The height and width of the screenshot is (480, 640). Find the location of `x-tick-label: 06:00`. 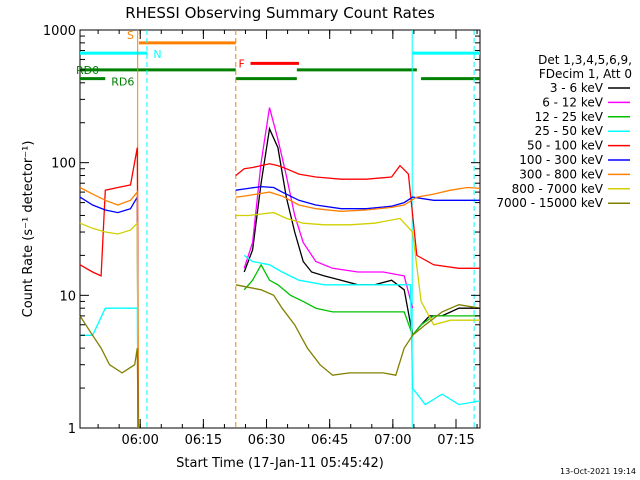

x-tick-label: 06:00 is located at coordinates (139, 440).